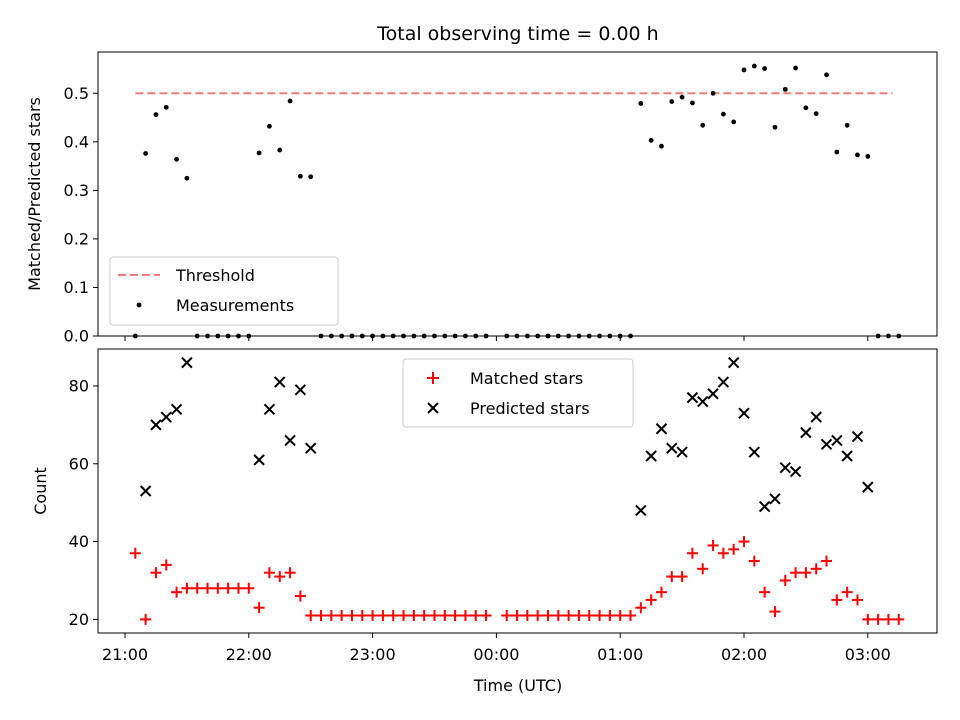  Describe the element at coordinates (76, 93) in the screenshot. I see `top-y-tick-label: 0.5` at that location.